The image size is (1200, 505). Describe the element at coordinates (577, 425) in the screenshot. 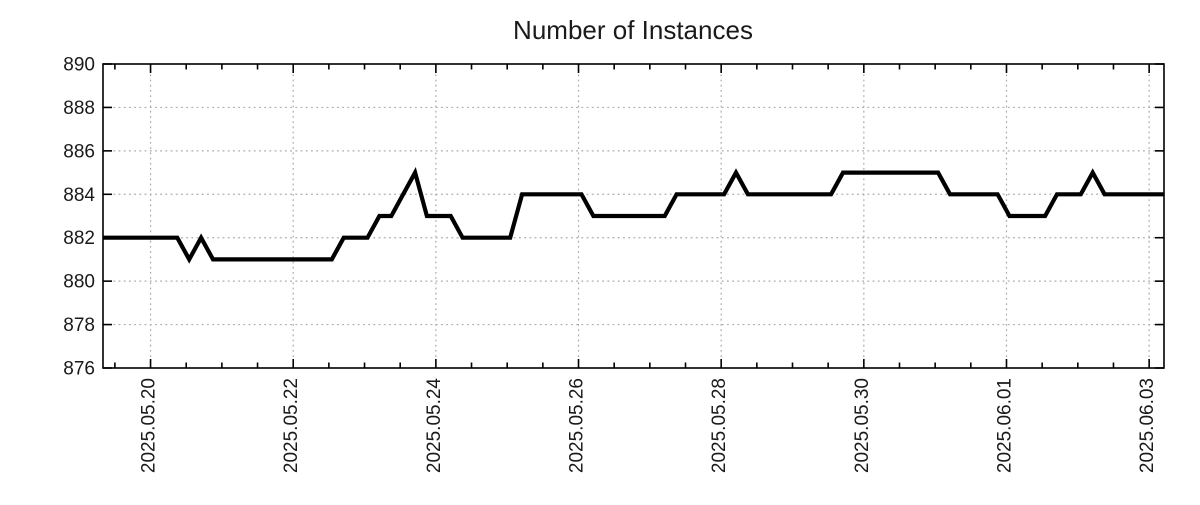

I see `x-tick-label-2025.05.26: 2025.05.26` at that location.